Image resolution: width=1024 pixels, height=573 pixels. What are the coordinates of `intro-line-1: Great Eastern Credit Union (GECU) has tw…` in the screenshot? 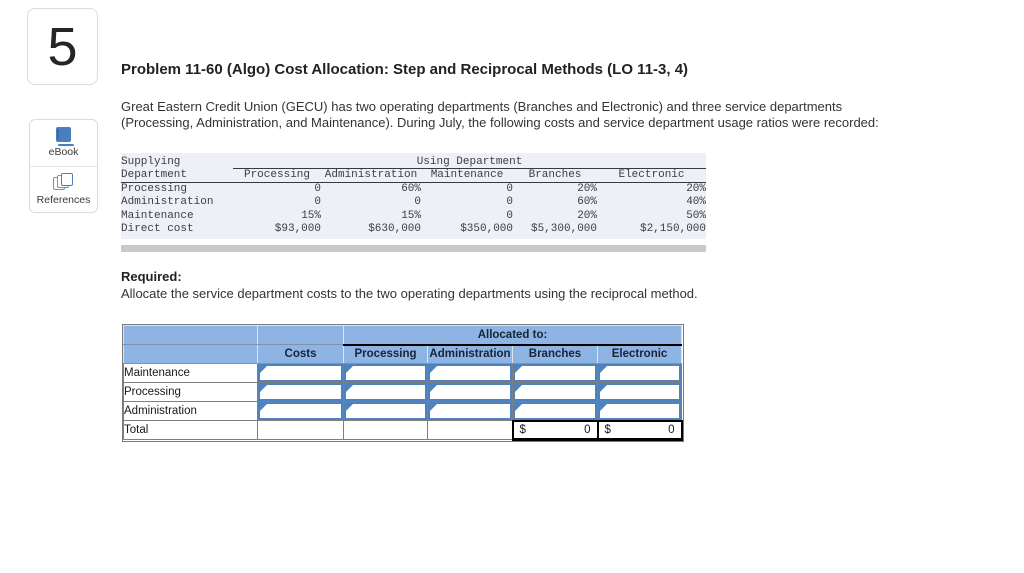 It's located at (482, 106).